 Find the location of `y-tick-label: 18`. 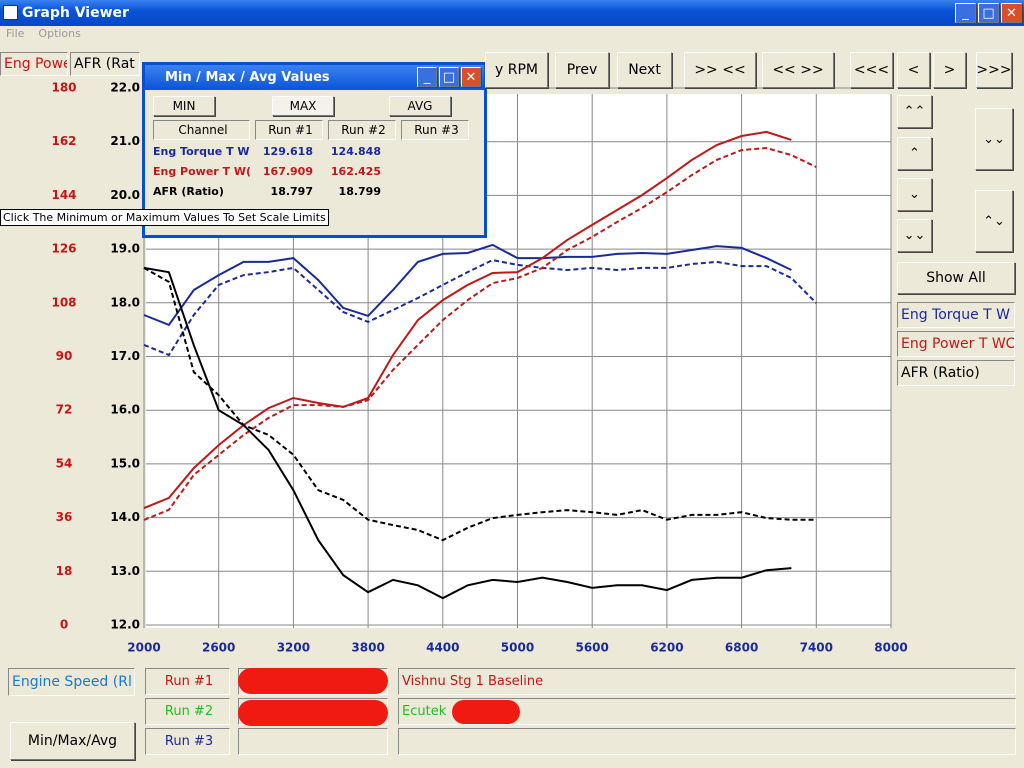

y-tick-label: 18 is located at coordinates (64, 571).